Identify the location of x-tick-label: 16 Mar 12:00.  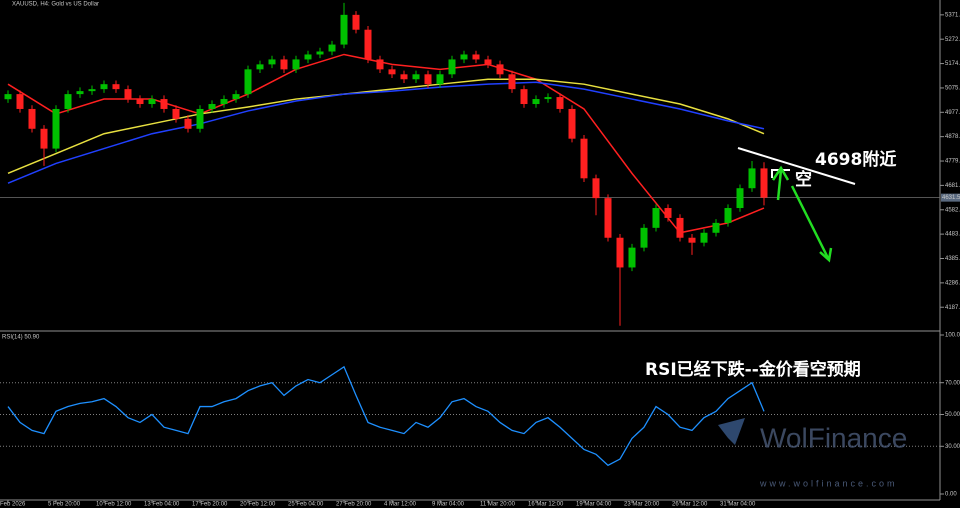
(546, 505).